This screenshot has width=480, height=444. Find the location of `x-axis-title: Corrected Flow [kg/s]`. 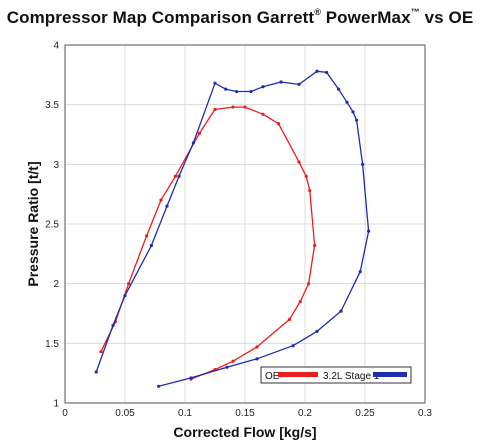

x-axis-title: Corrected Flow [kg/s] is located at coordinates (244, 432).